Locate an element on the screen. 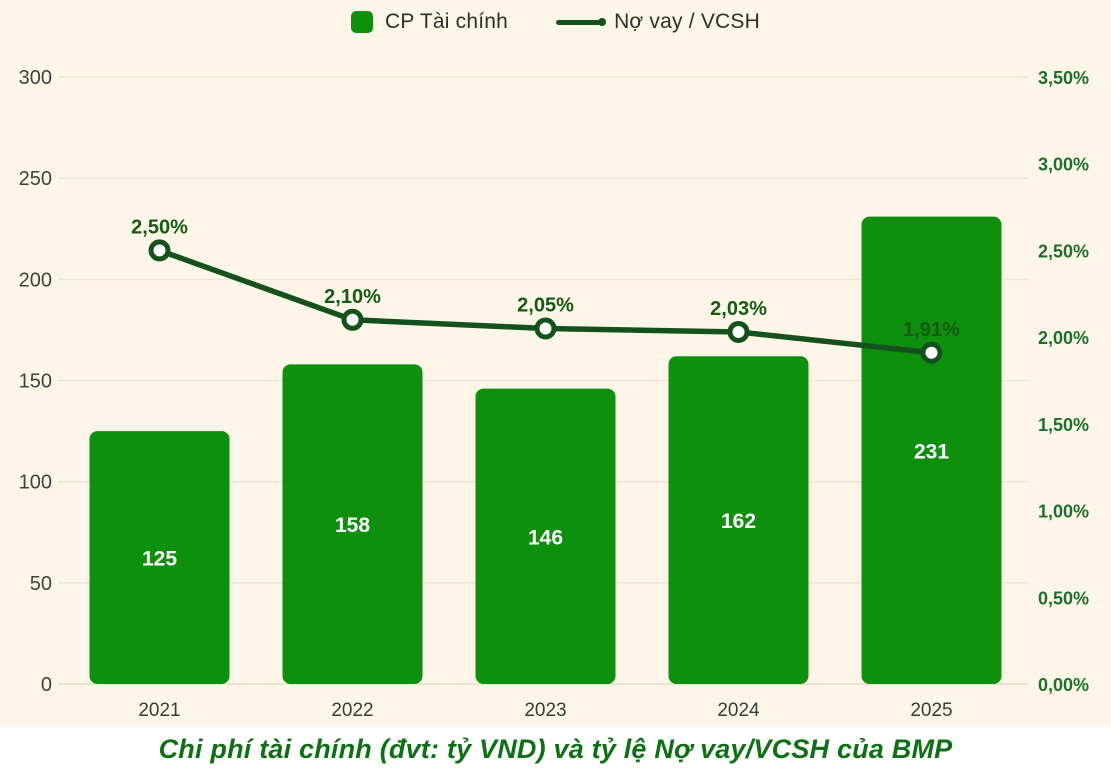 This screenshot has height=773, width=1111. left-axis-tick-label: 150 is located at coordinates (35, 382).